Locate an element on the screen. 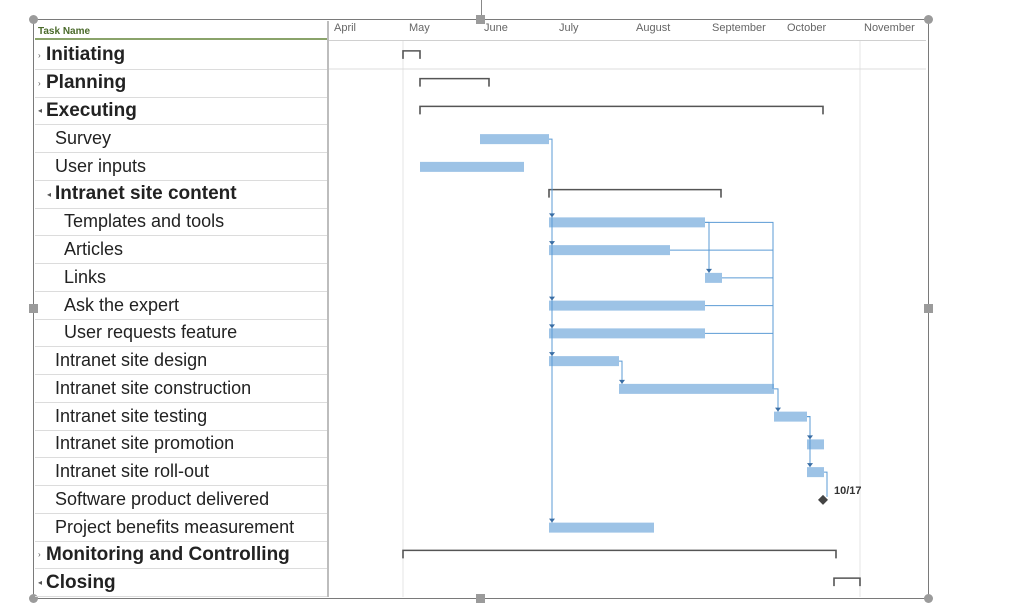  task-row: › Monitoring and Controlling is located at coordinates (181, 556).